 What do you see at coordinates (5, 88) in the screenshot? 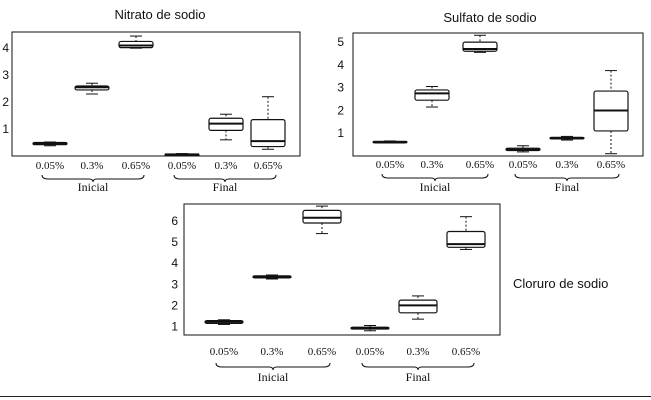
I see `y-ticks-nitrato: 1 2 3 4` at bounding box center [5, 88].